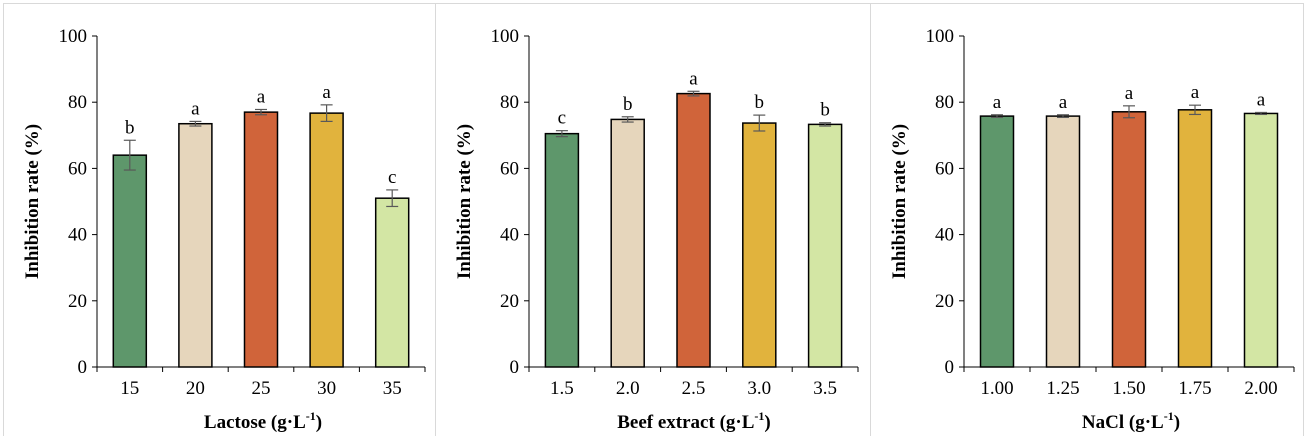  Describe the element at coordinates (1128, 388) in the screenshot. I see `x-tick-label: 1.50` at that location.